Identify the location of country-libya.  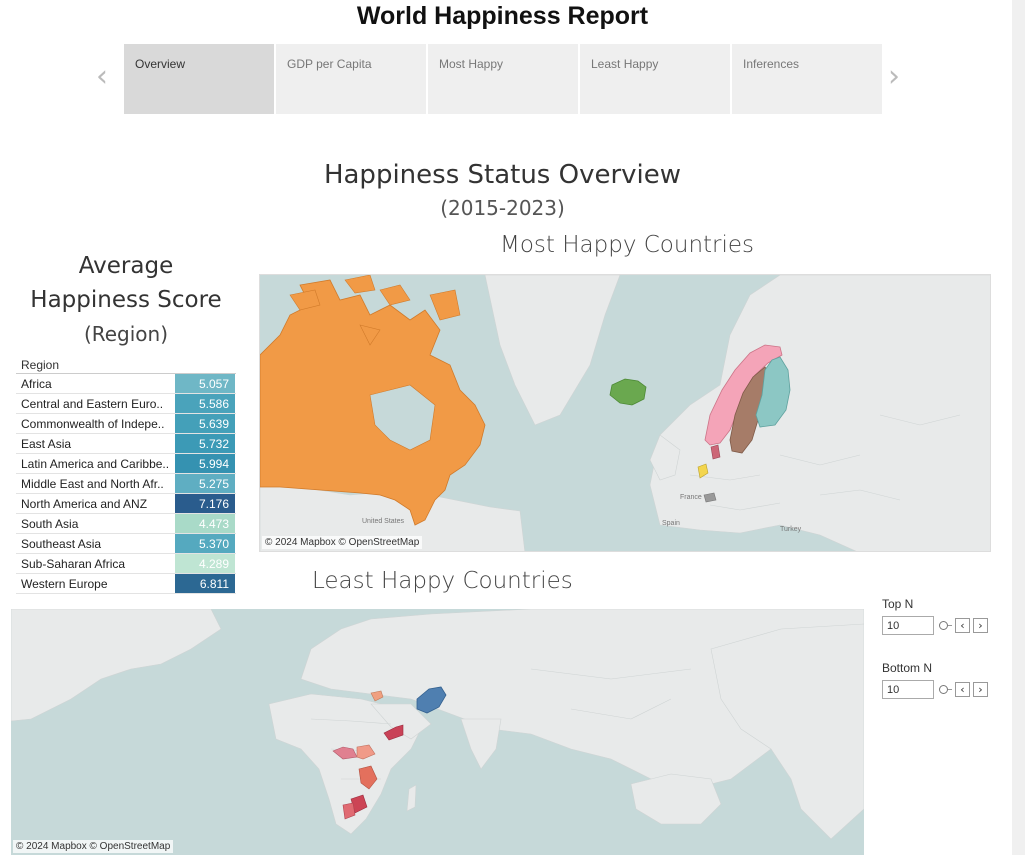
(377, 696).